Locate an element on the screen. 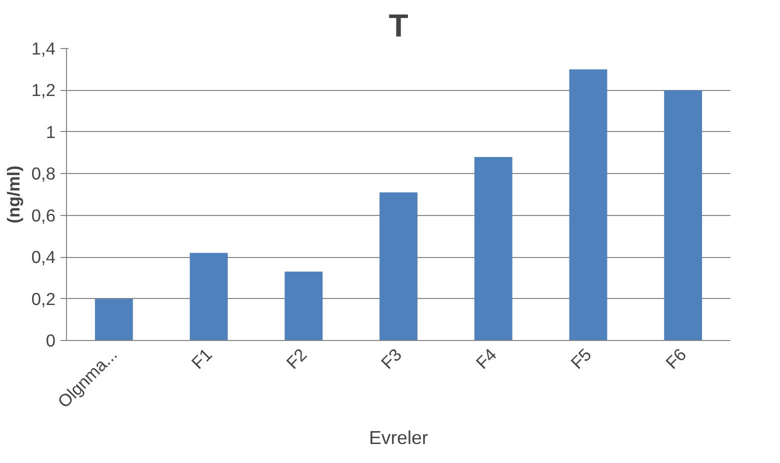 The image size is (780, 463). y-tick-label: 0,4 is located at coordinates (43, 257).